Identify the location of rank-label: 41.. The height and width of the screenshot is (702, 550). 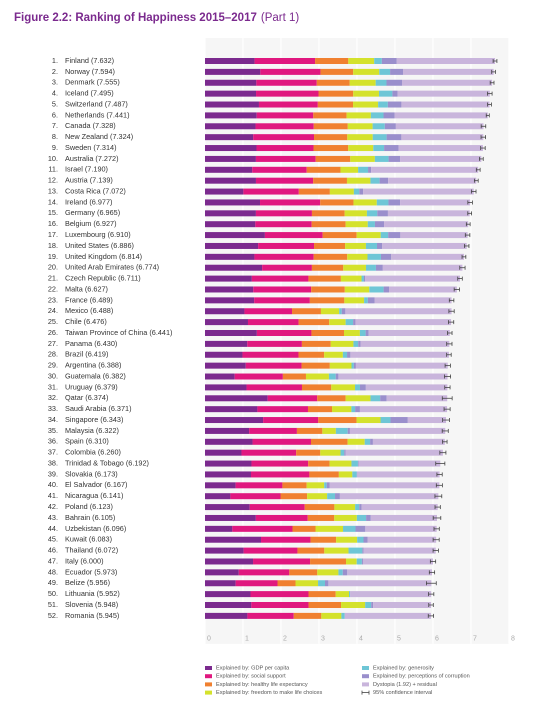
(53, 495).